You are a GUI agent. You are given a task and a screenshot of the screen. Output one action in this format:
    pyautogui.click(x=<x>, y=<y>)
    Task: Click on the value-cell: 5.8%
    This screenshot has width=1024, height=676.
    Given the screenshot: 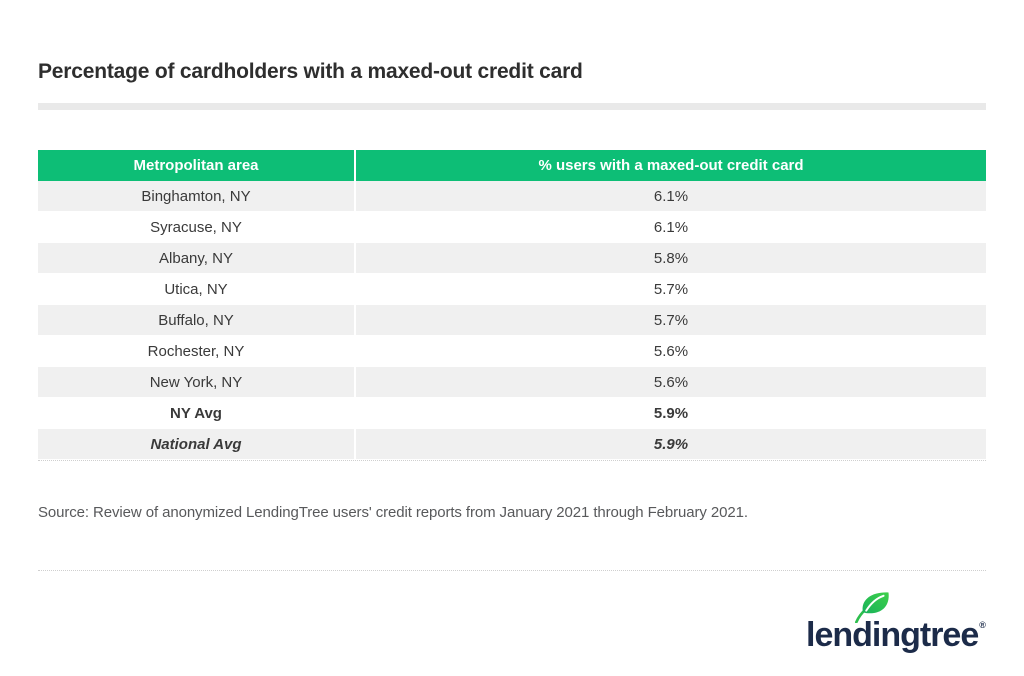 What is the action you would take?
    pyautogui.click(x=671, y=258)
    